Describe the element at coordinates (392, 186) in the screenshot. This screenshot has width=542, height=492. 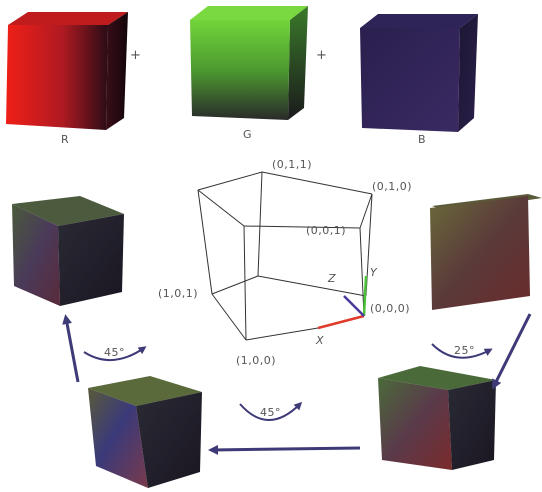
I see `vertex-010-label: (0,1,0)` at that location.